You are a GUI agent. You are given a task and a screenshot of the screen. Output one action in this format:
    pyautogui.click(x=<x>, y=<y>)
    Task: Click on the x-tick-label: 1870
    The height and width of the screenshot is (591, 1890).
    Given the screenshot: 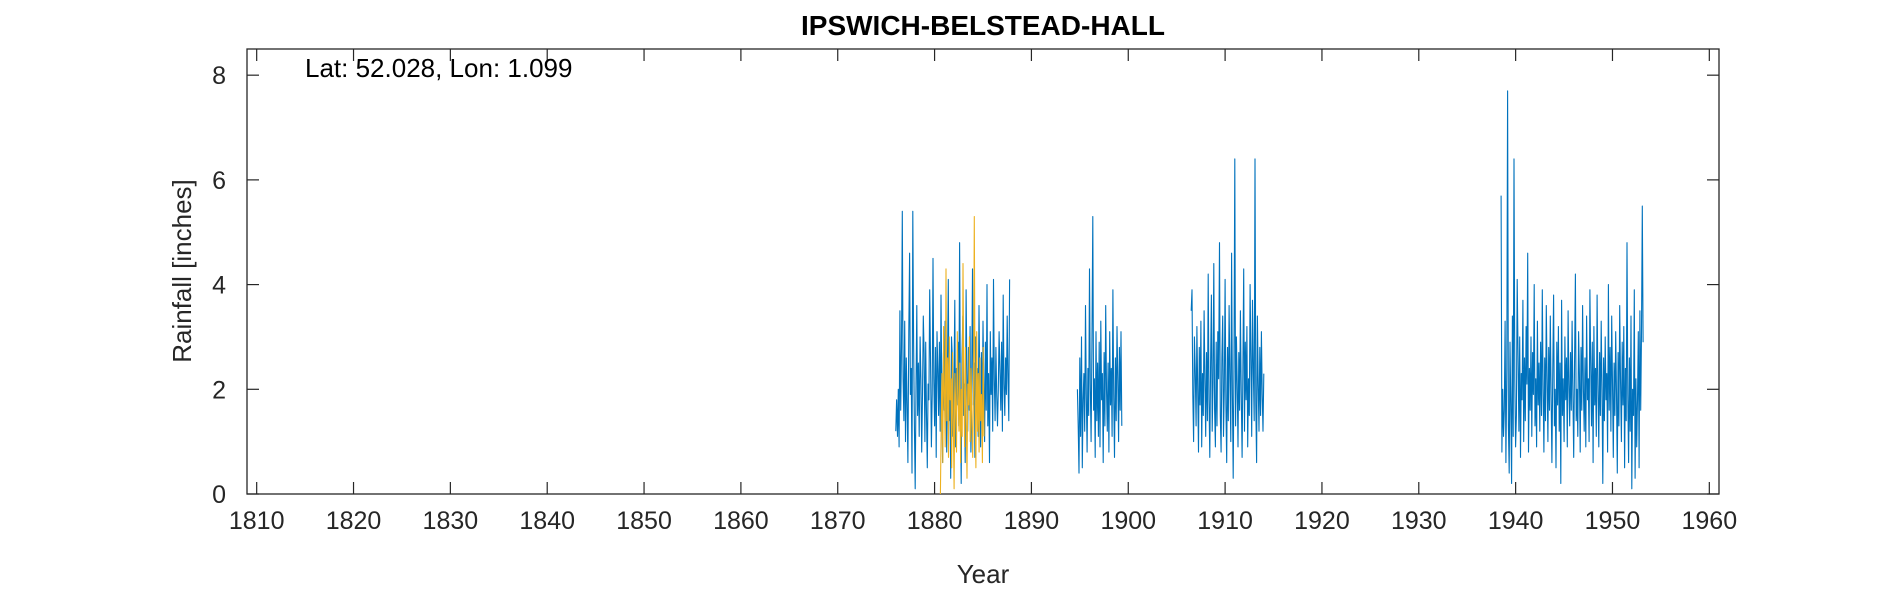 What is the action you would take?
    pyautogui.click(x=838, y=521)
    